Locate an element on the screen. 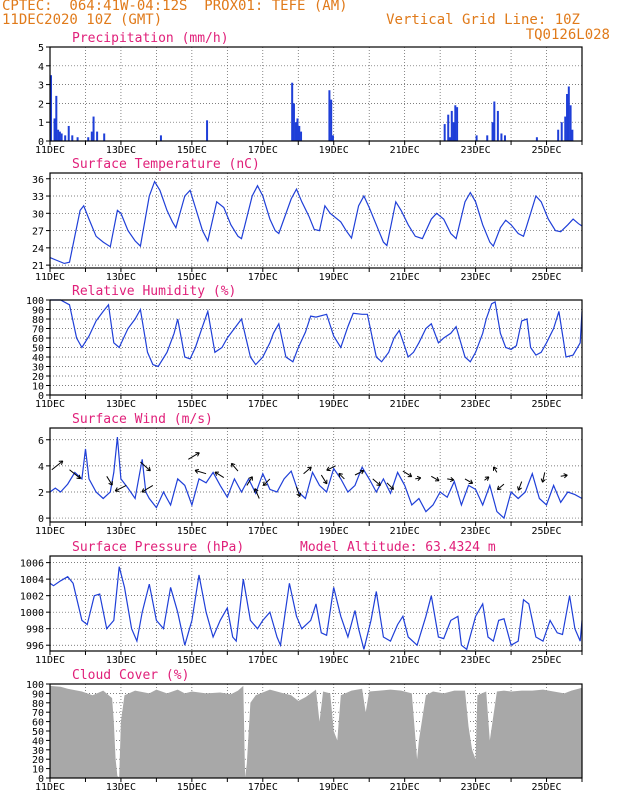  precip-xtick-label: 11DEC is located at coordinates (50, 150).